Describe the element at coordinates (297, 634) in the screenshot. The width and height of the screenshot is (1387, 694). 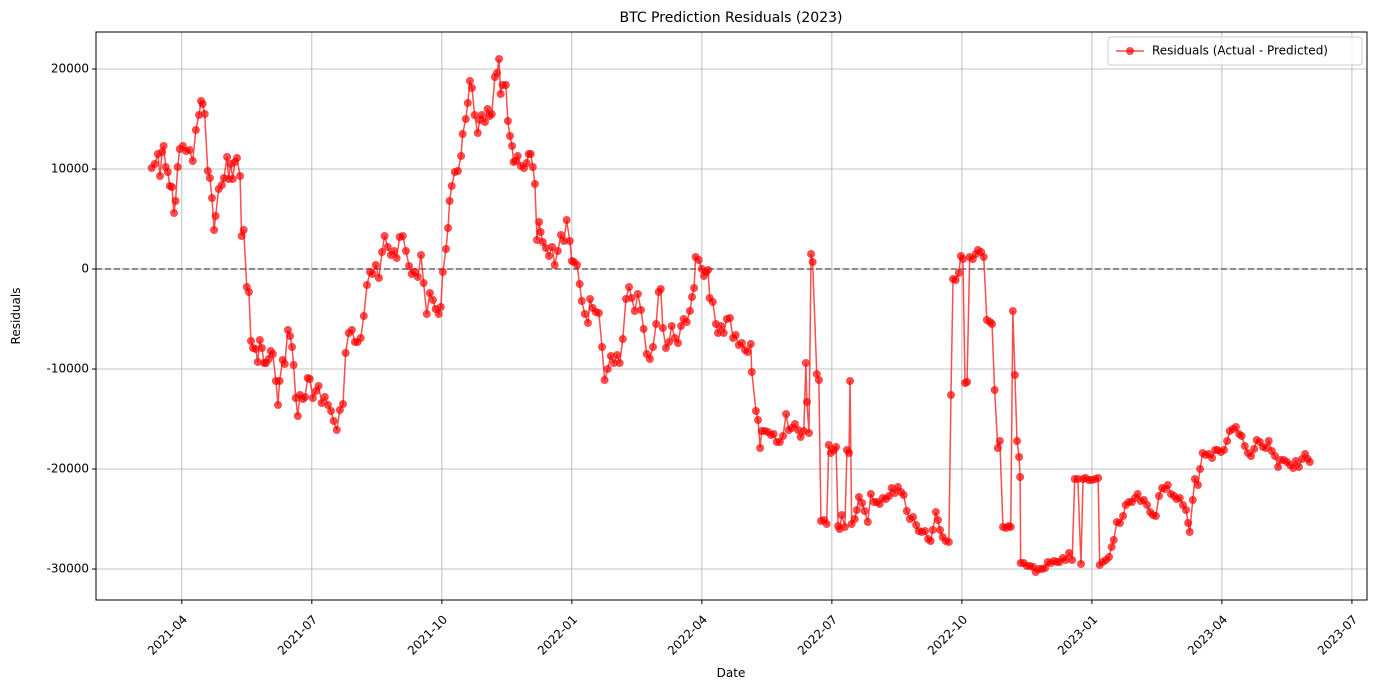
I see `x-tick-label: 2021-07` at that location.